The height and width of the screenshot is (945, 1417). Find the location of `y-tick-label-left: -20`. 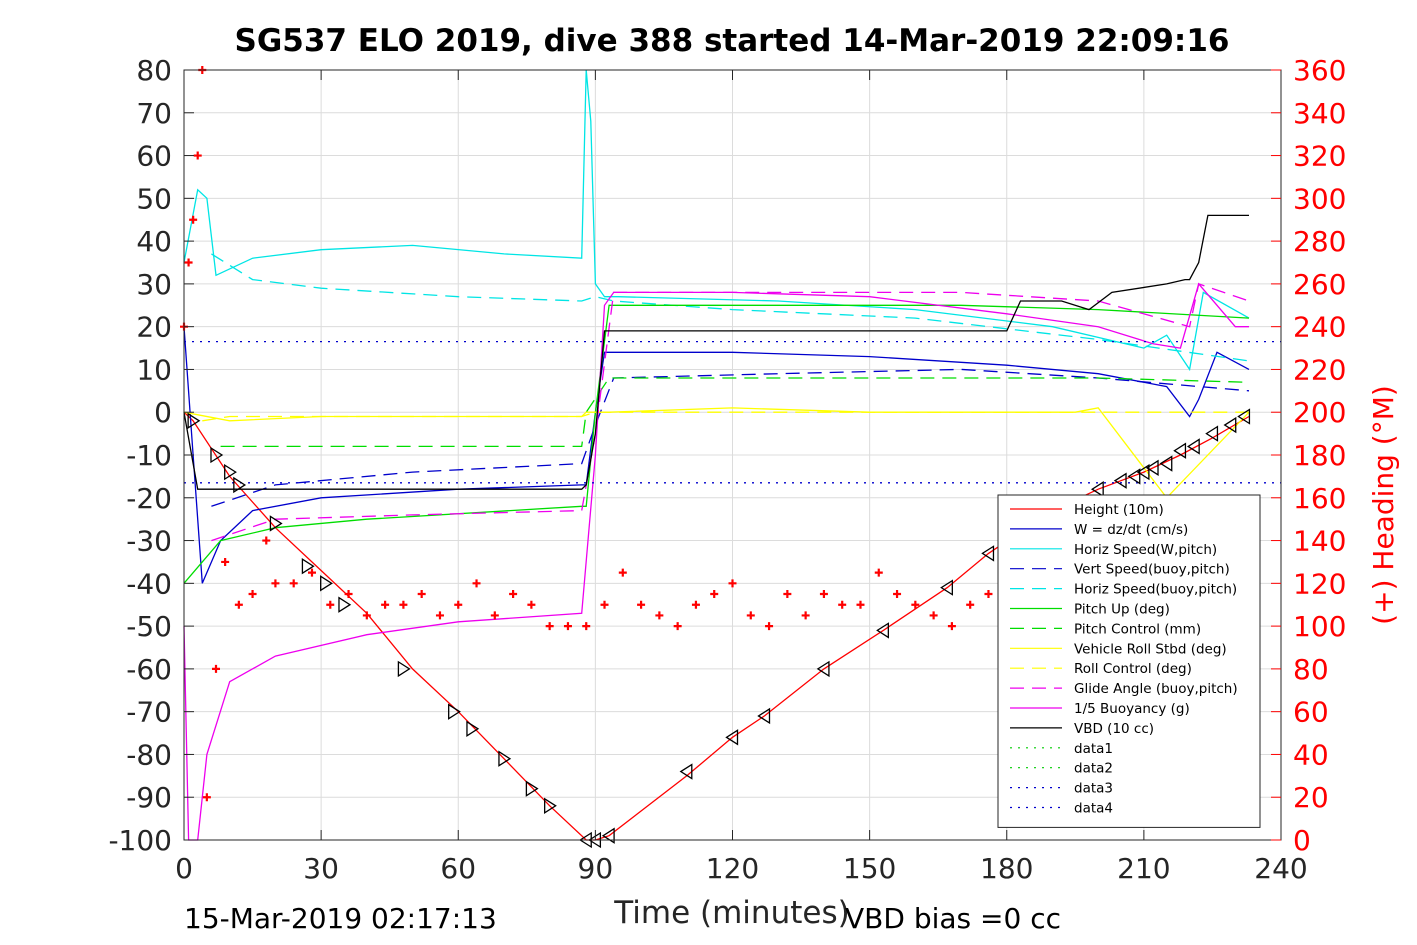

y-tick-label-left: -20 is located at coordinates (149, 498).